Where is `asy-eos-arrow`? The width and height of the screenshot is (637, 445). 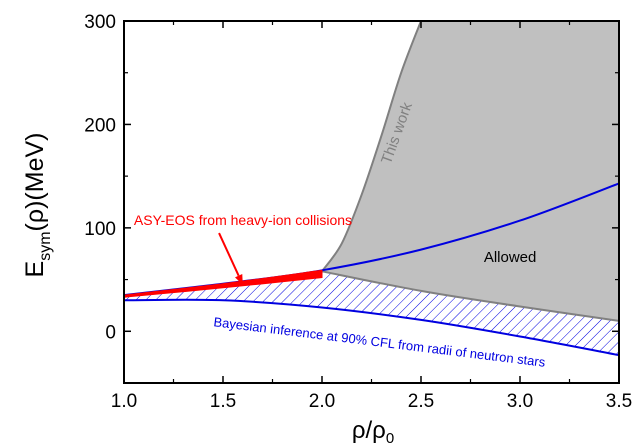 asy-eos-arrow is located at coordinates (229, 254).